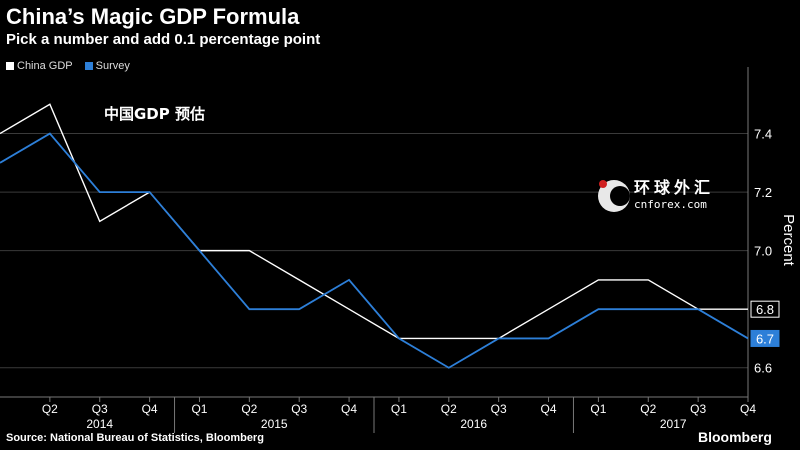  I want to click on x-year-label: 2017, so click(673, 424).